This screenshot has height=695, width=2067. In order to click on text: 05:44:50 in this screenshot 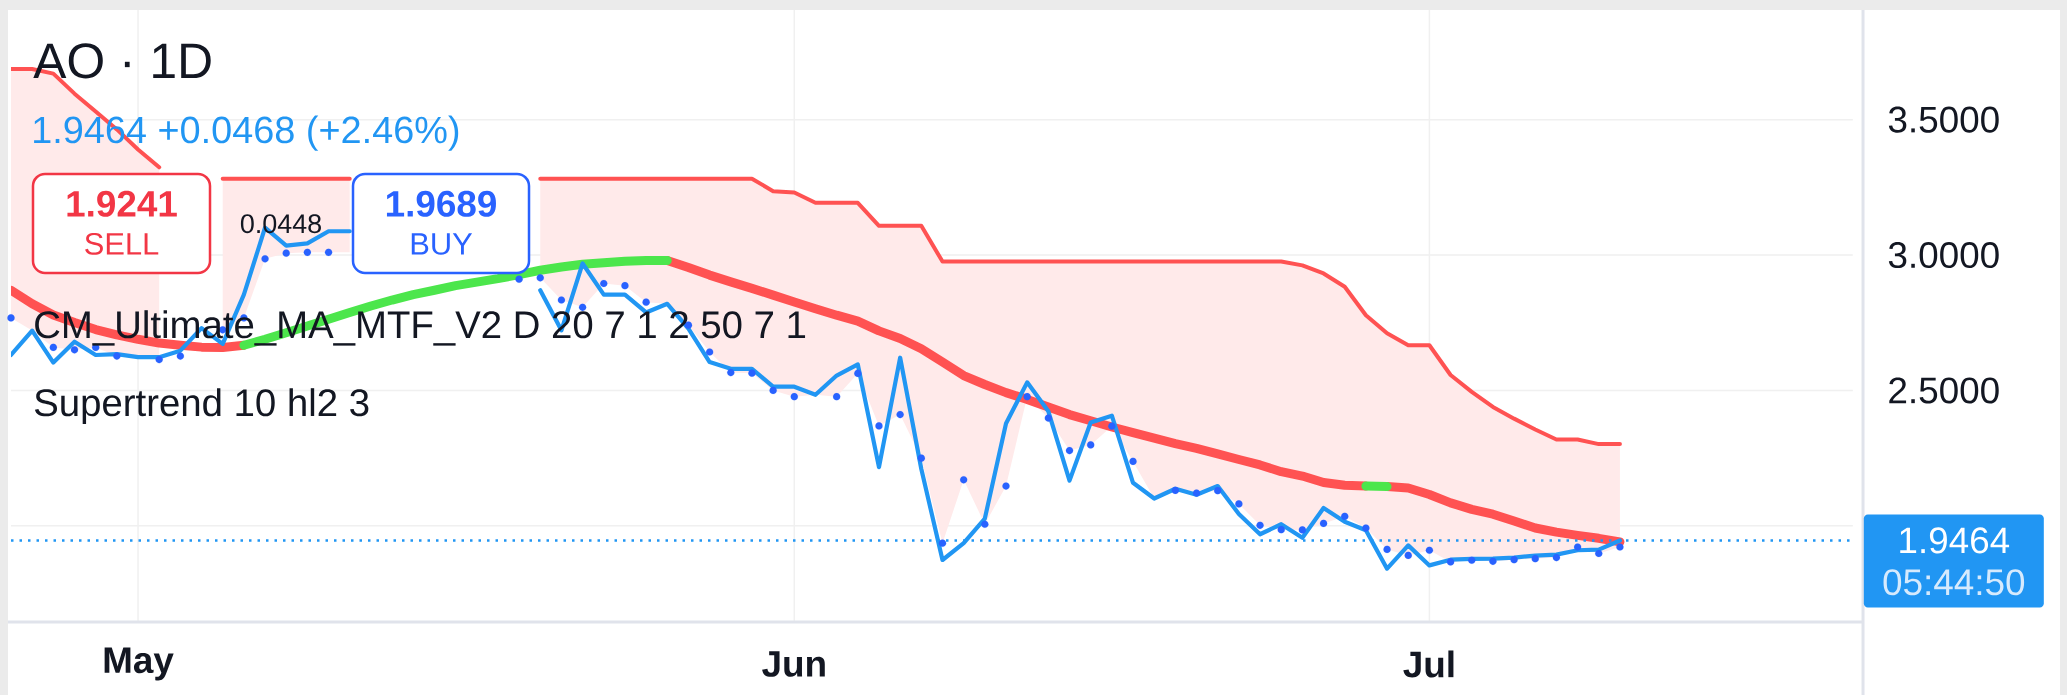, I will do `click(1954, 582)`.